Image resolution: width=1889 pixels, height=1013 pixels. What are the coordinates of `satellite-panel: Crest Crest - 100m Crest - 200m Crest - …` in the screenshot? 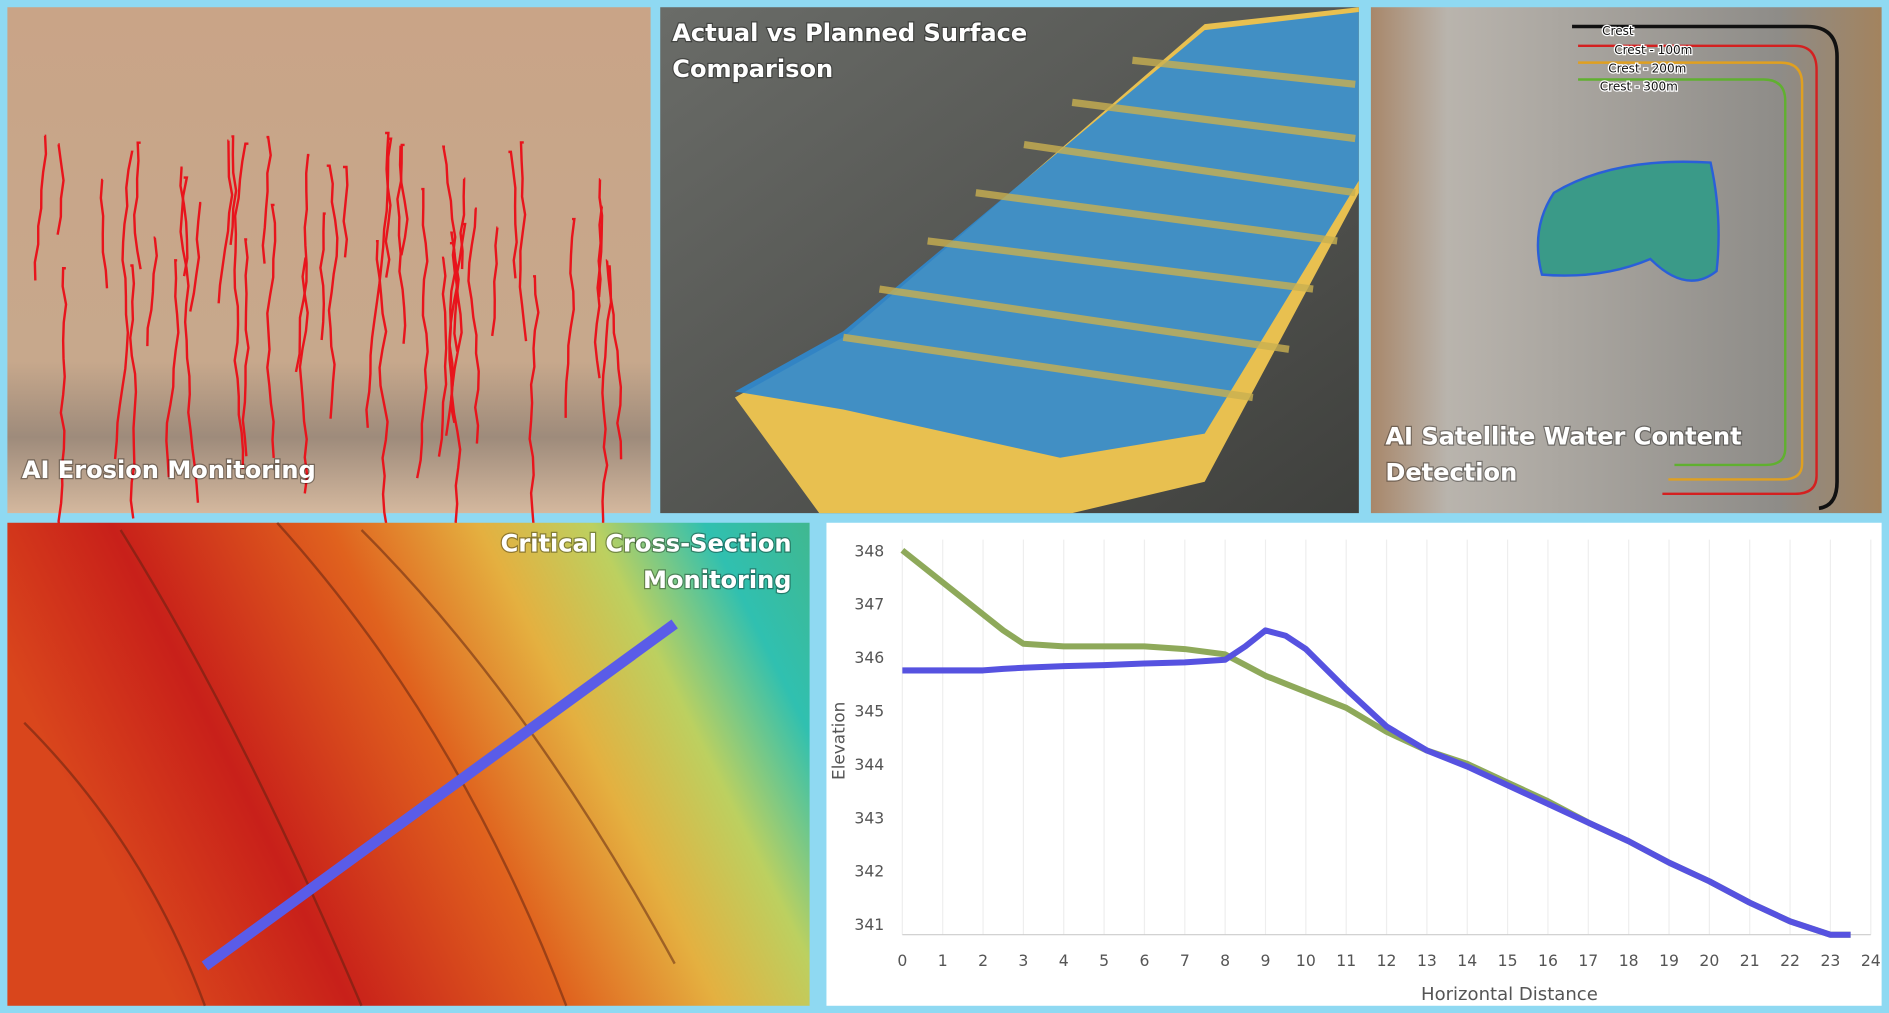 It's located at (1626, 260).